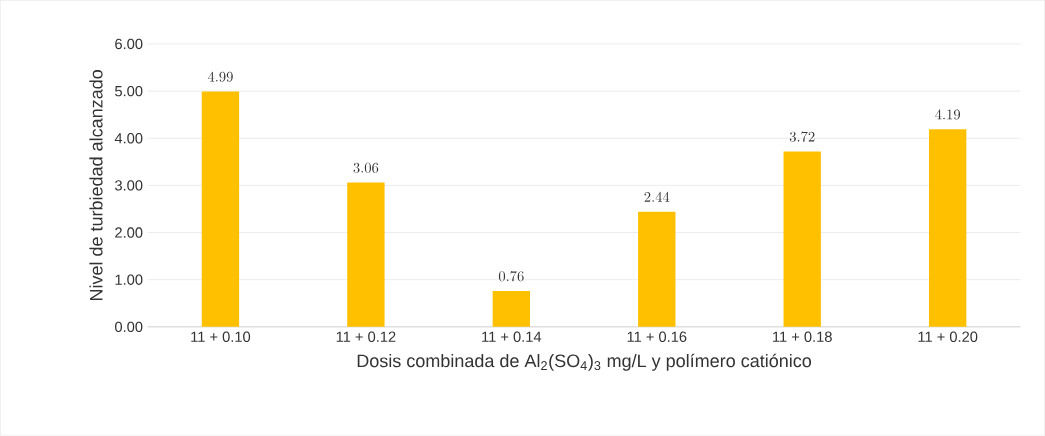  I want to click on y-tick-label: 3.00, so click(129, 185).